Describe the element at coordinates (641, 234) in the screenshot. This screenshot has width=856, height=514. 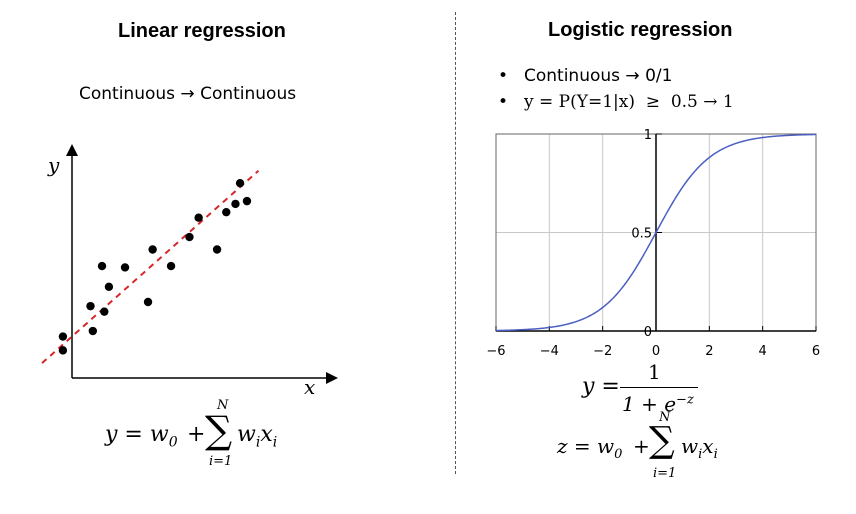
I see `y-tick-label: 0.5` at that location.